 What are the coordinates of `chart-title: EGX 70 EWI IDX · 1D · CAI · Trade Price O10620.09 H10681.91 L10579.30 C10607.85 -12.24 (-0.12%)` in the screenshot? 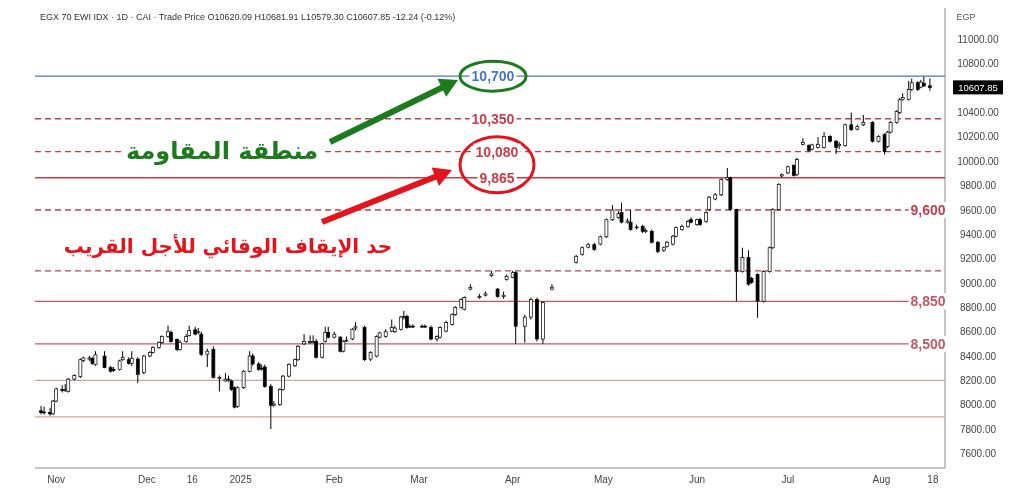 It's located at (248, 17).